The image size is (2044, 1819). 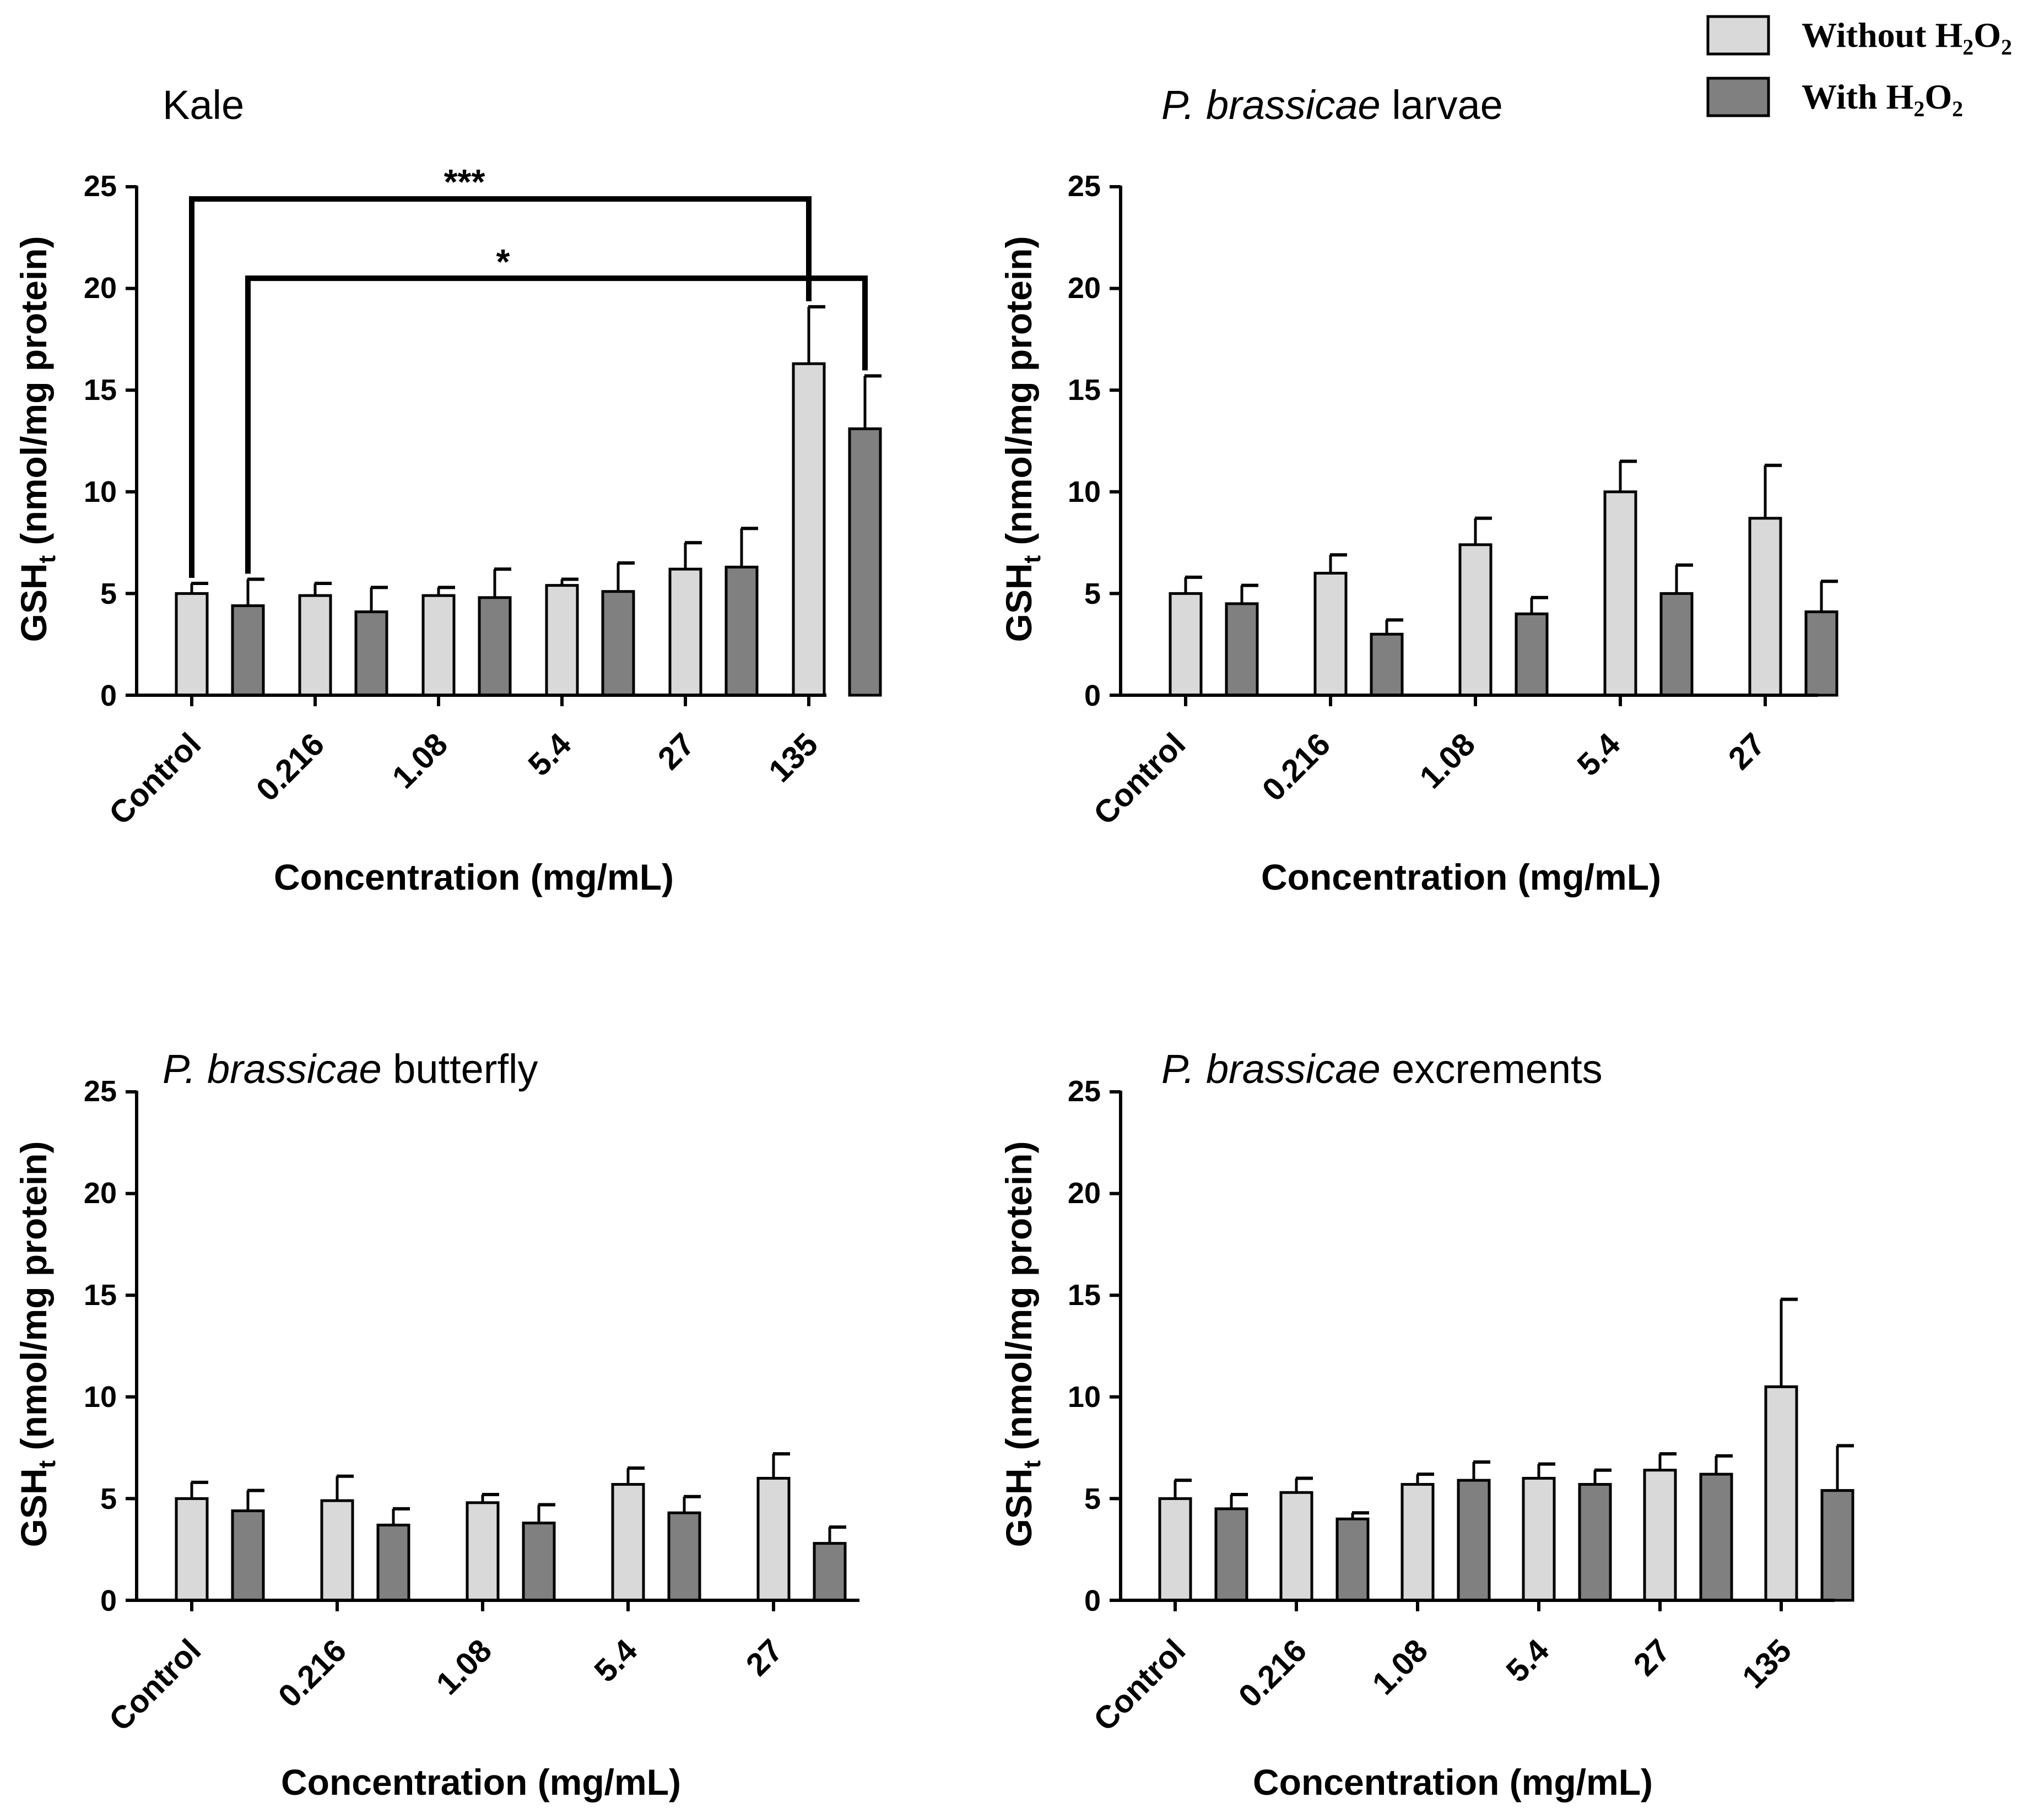 What do you see at coordinates (108, 593) in the screenshot?
I see `y-tick-label: 5` at bounding box center [108, 593].